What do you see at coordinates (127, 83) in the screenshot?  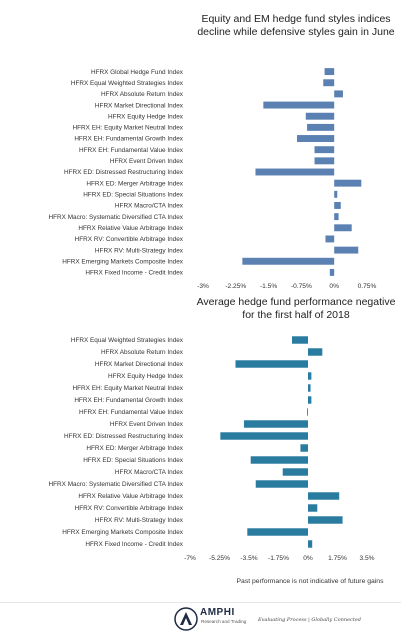 I see `chart-1-category-label: HFRX Equal Weighted Strategies Index` at bounding box center [127, 83].